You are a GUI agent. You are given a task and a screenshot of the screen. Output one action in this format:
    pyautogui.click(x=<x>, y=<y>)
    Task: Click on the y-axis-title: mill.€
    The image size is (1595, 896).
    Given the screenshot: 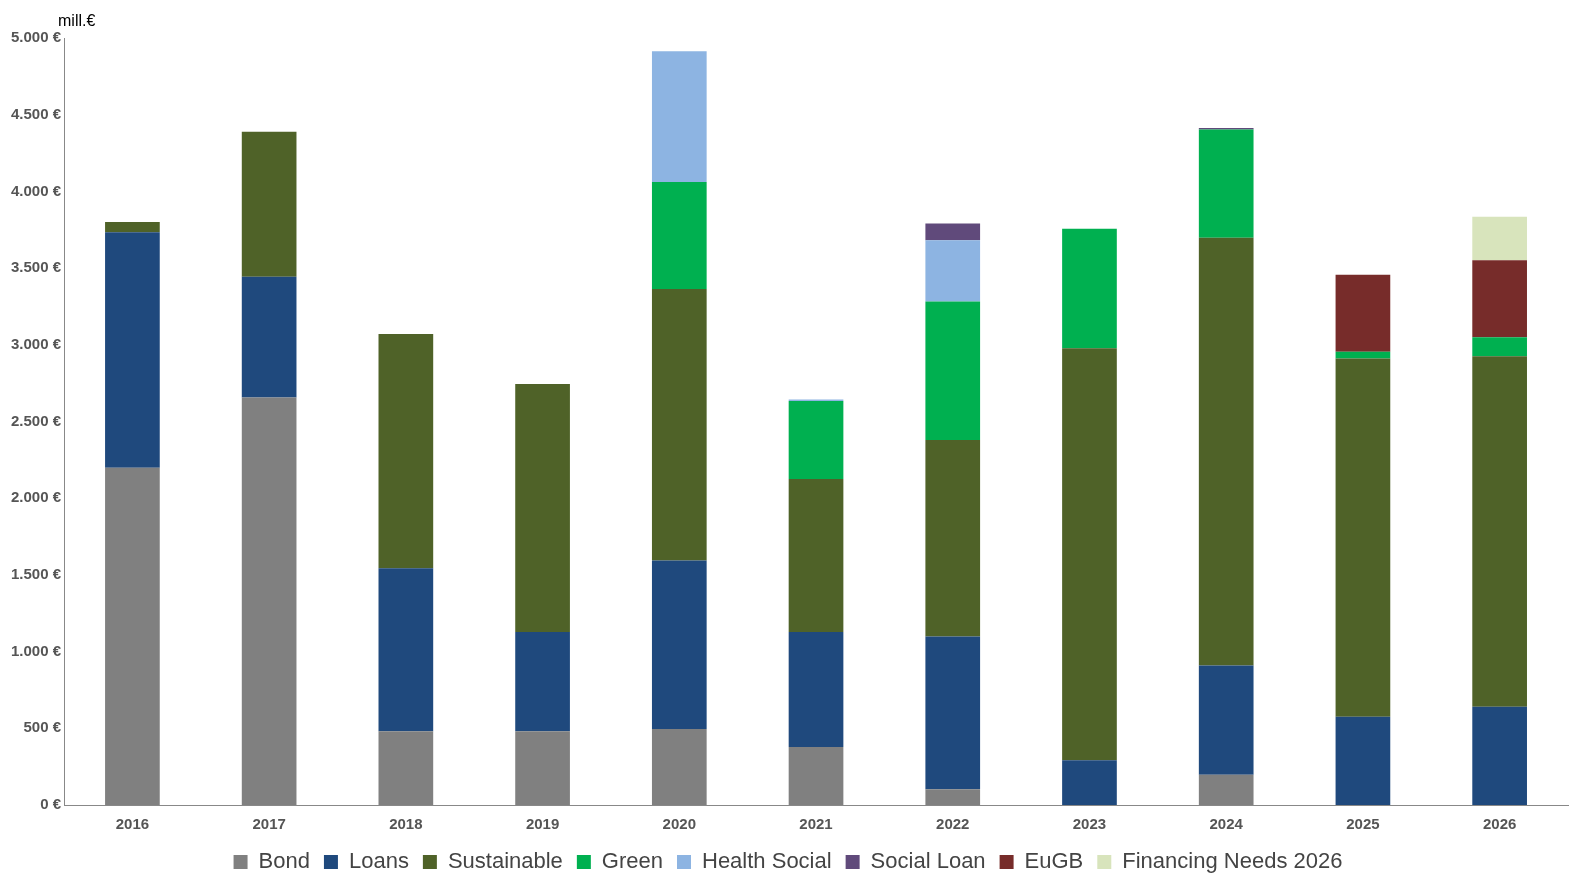 What is the action you would take?
    pyautogui.click(x=77, y=21)
    